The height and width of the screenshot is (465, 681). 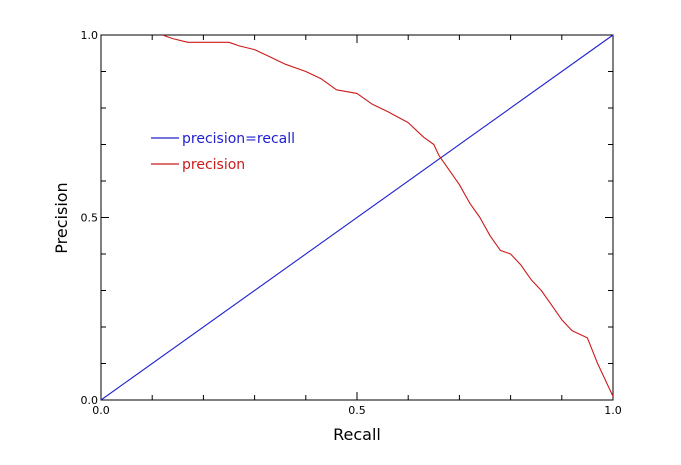 I want to click on x-tick-label: 1.0, so click(x=613, y=410).